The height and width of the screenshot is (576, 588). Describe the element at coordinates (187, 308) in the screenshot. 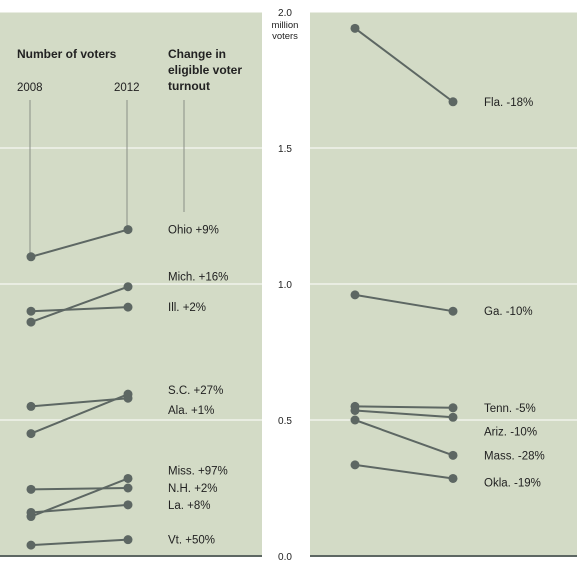

I see `series-label: Ill. +2%` at that location.